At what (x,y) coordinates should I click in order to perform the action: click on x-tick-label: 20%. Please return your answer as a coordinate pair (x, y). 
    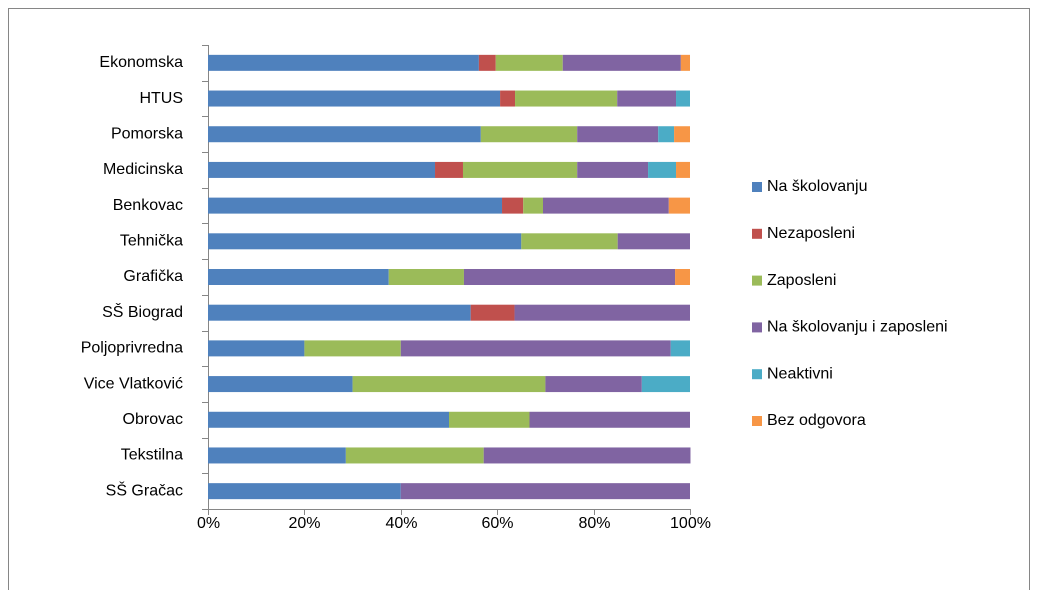
    Looking at the image, I should click on (304, 523).